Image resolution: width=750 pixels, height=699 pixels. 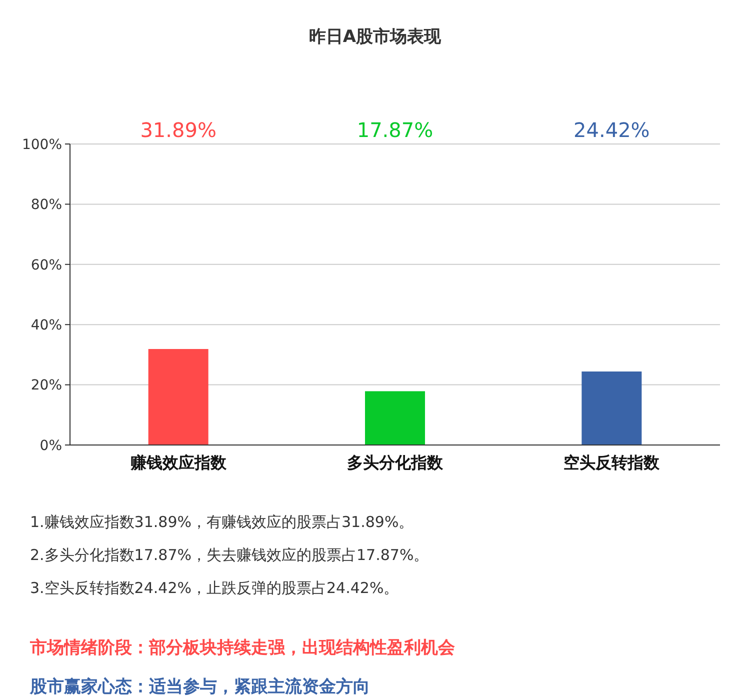 What do you see at coordinates (178, 130) in the screenshot?
I see `text: 31.89%` at bounding box center [178, 130].